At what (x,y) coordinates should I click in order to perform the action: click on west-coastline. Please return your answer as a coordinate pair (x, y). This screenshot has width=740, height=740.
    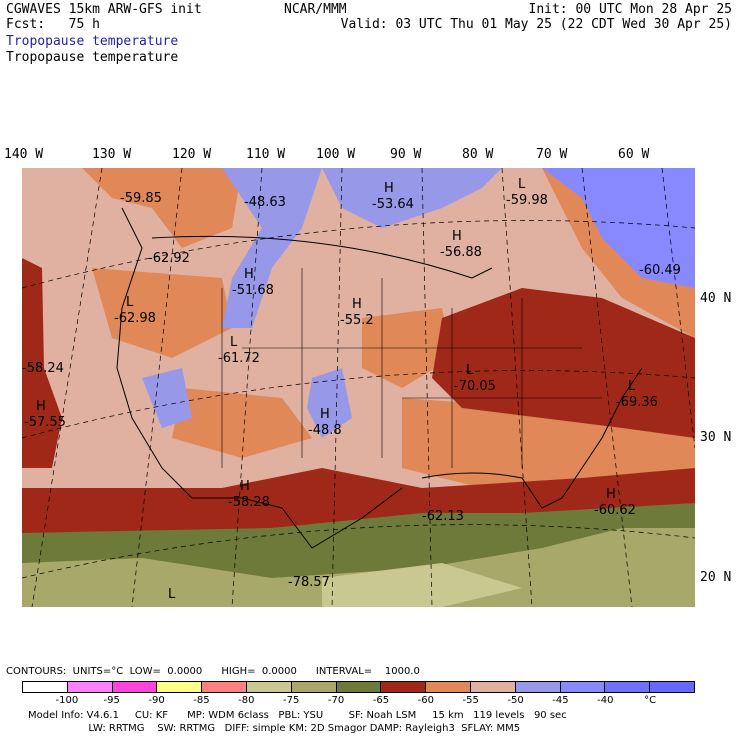
    Looking at the image, I should click on (154, 353).